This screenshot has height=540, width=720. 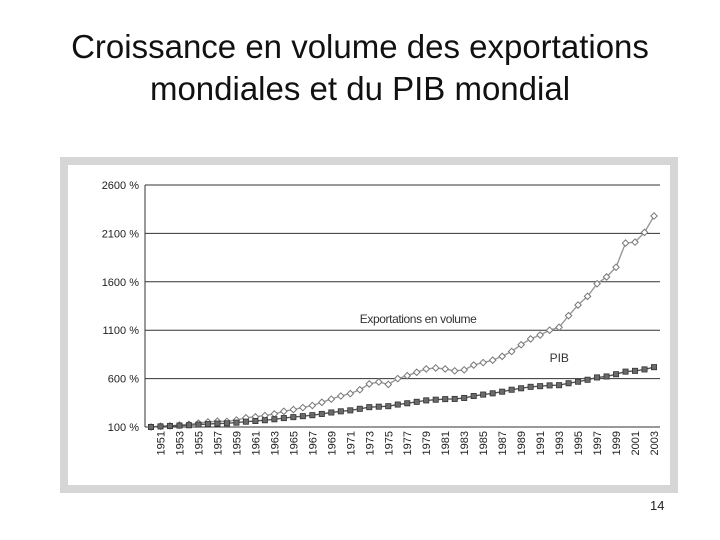 I want to click on x-tick-label: 1957, so click(x=218, y=443).